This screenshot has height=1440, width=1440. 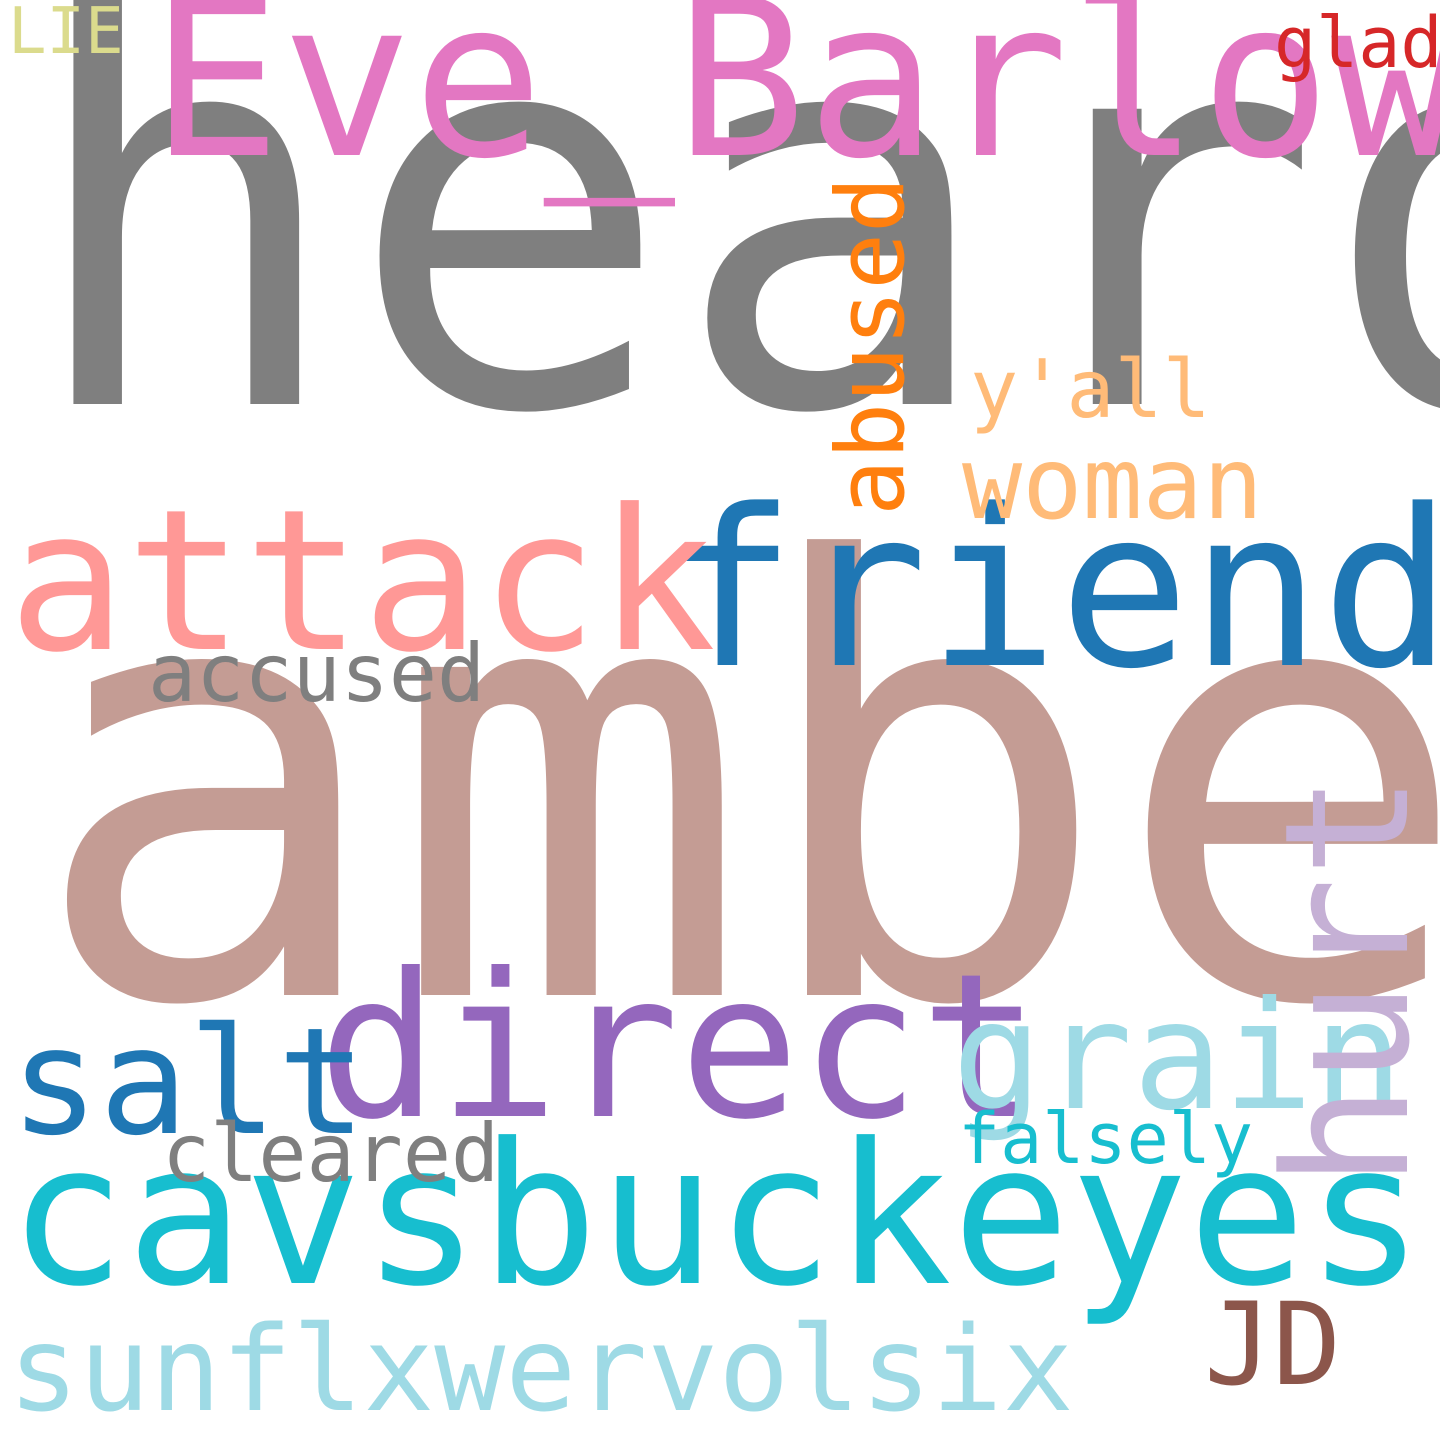 I want to click on word-hurt: hurt, so click(x=1343, y=980).